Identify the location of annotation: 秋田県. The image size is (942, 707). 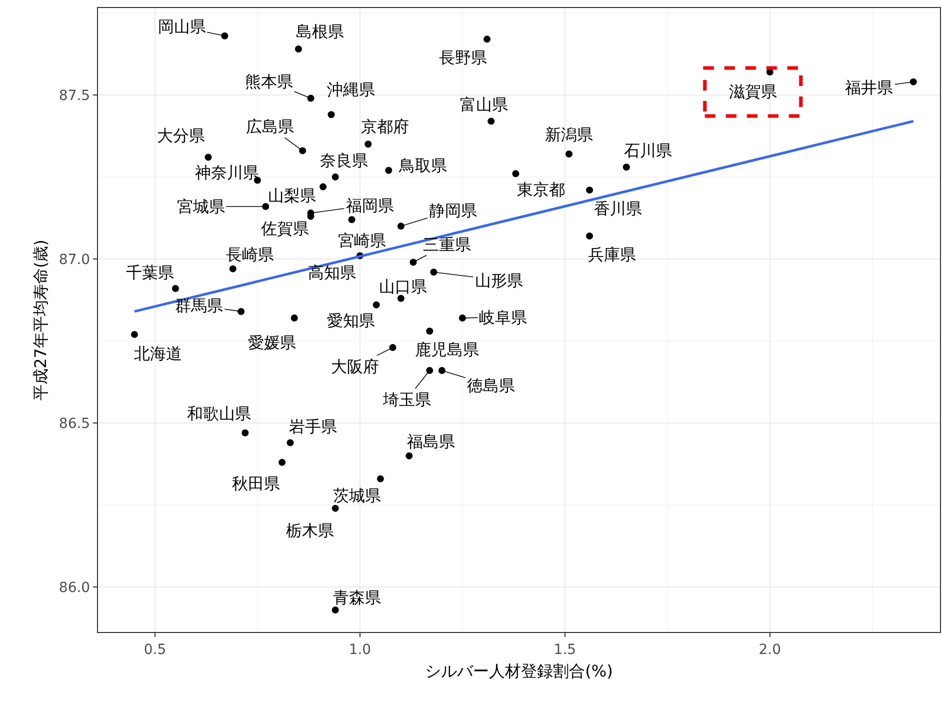
(256, 483).